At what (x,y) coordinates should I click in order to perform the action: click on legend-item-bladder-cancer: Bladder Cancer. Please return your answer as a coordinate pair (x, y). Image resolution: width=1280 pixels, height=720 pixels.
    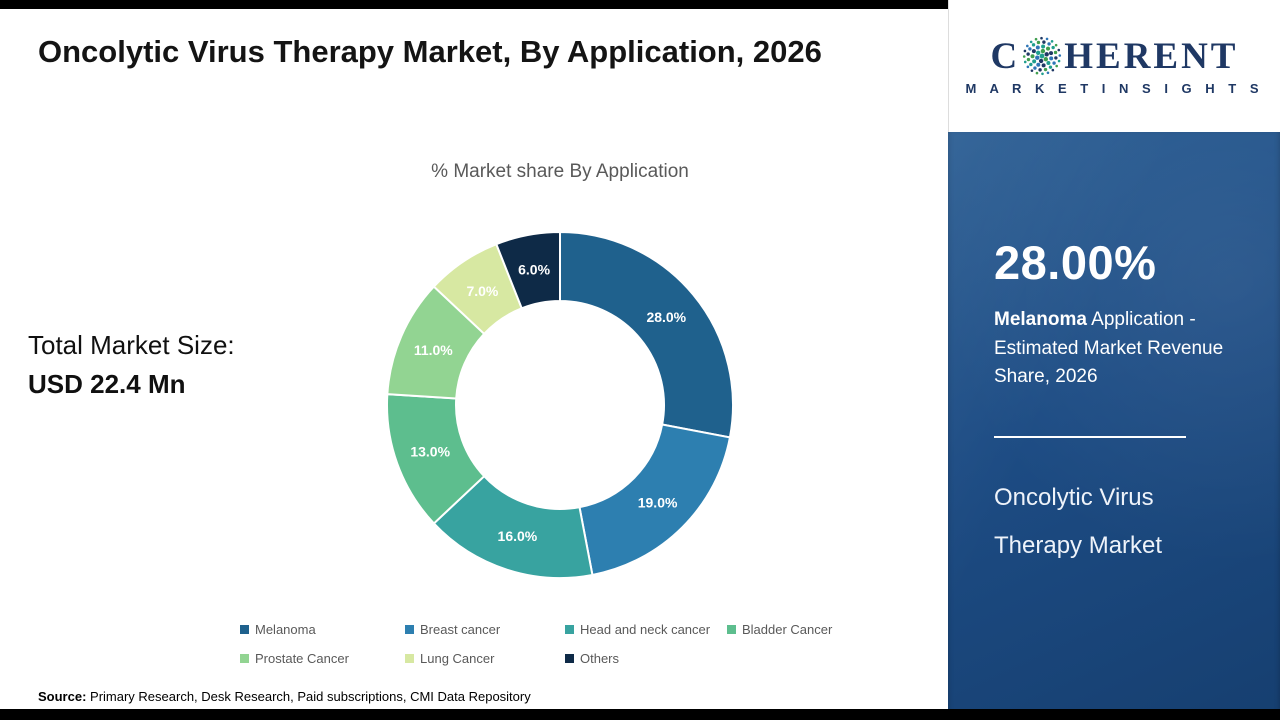
    Looking at the image, I should click on (779, 629).